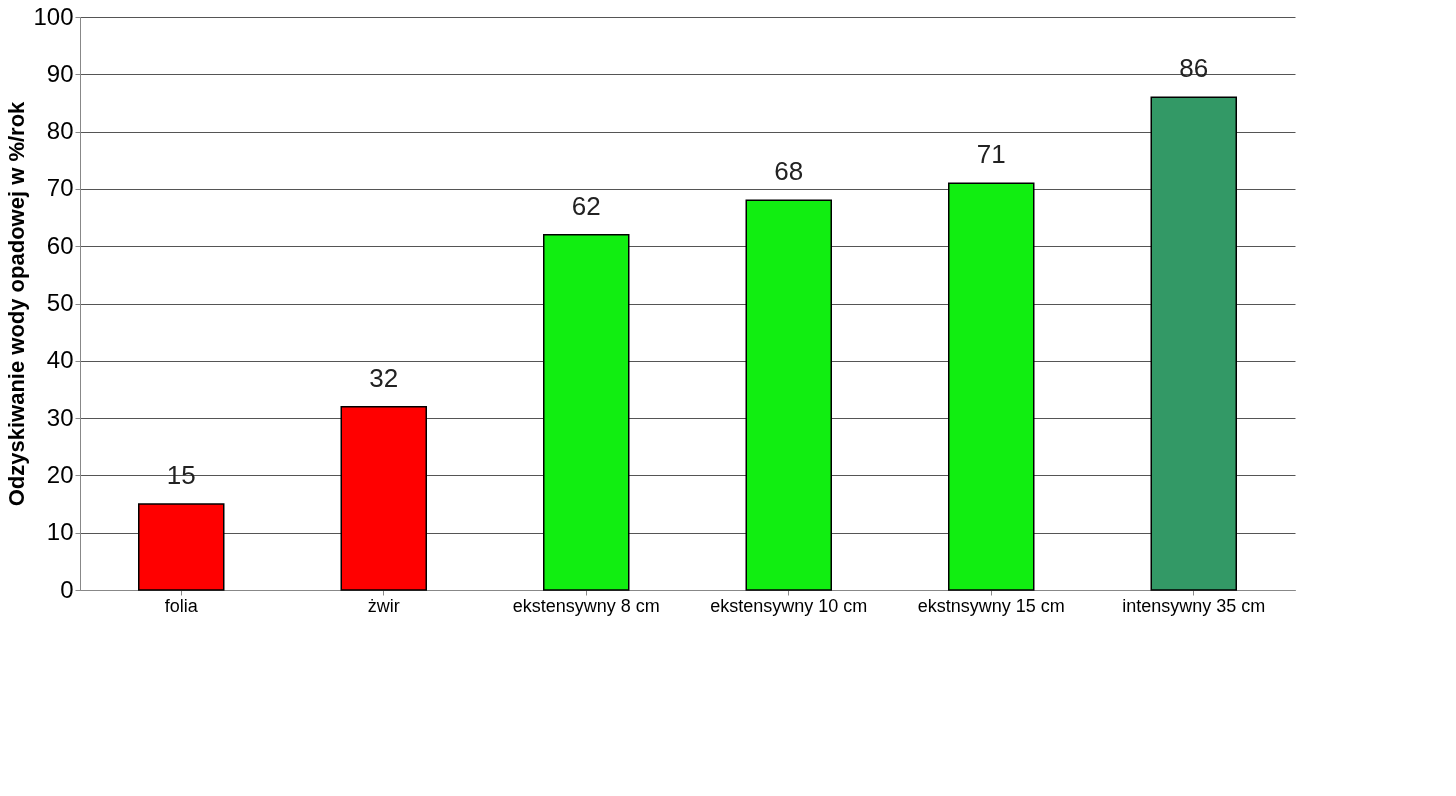 This screenshot has width=1456, height=796. What do you see at coordinates (1194, 605) in the screenshot?
I see `x-tick-label: intensywny 35 cm` at bounding box center [1194, 605].